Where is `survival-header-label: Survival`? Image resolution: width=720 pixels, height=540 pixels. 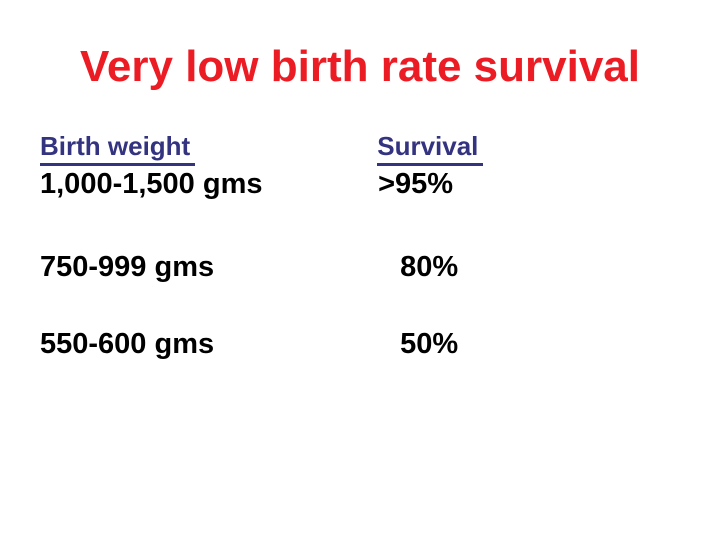
survival-header-label: Survival is located at coordinates (430, 148).